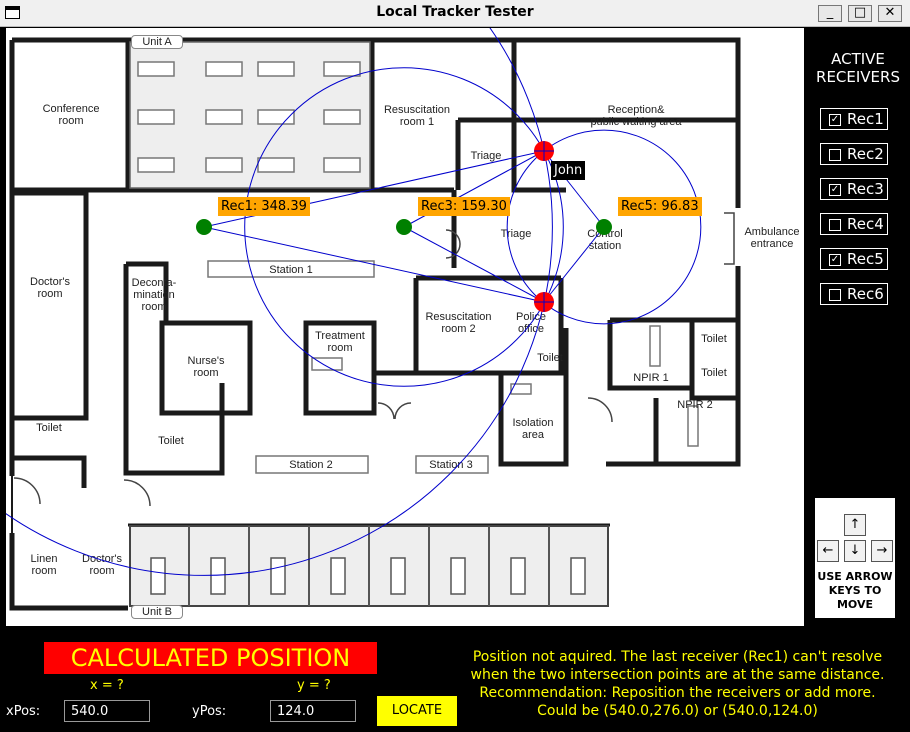 The width and height of the screenshot is (910, 732). Describe the element at coordinates (865, 119) in the screenshot. I see `receiver-checkbox-label: Rec1` at that location.